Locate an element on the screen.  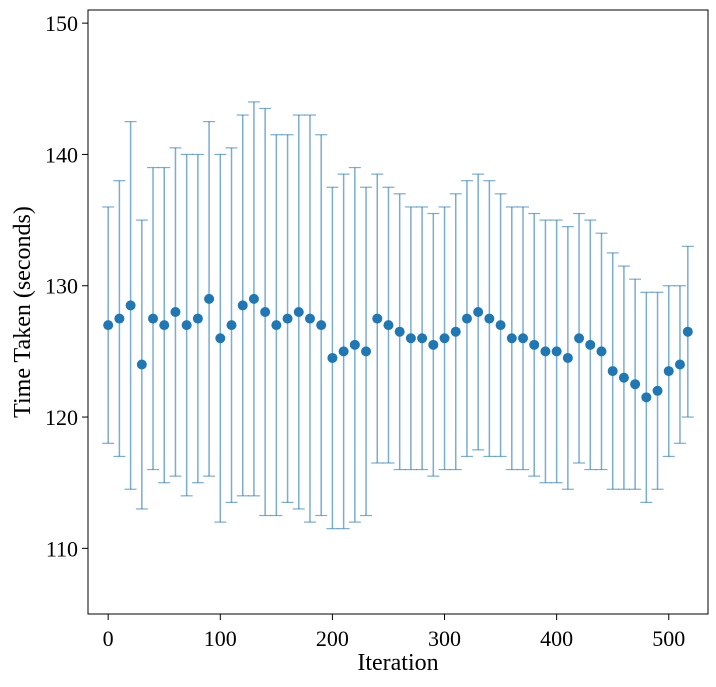
x-tick-label: 500 is located at coordinates (668, 638).